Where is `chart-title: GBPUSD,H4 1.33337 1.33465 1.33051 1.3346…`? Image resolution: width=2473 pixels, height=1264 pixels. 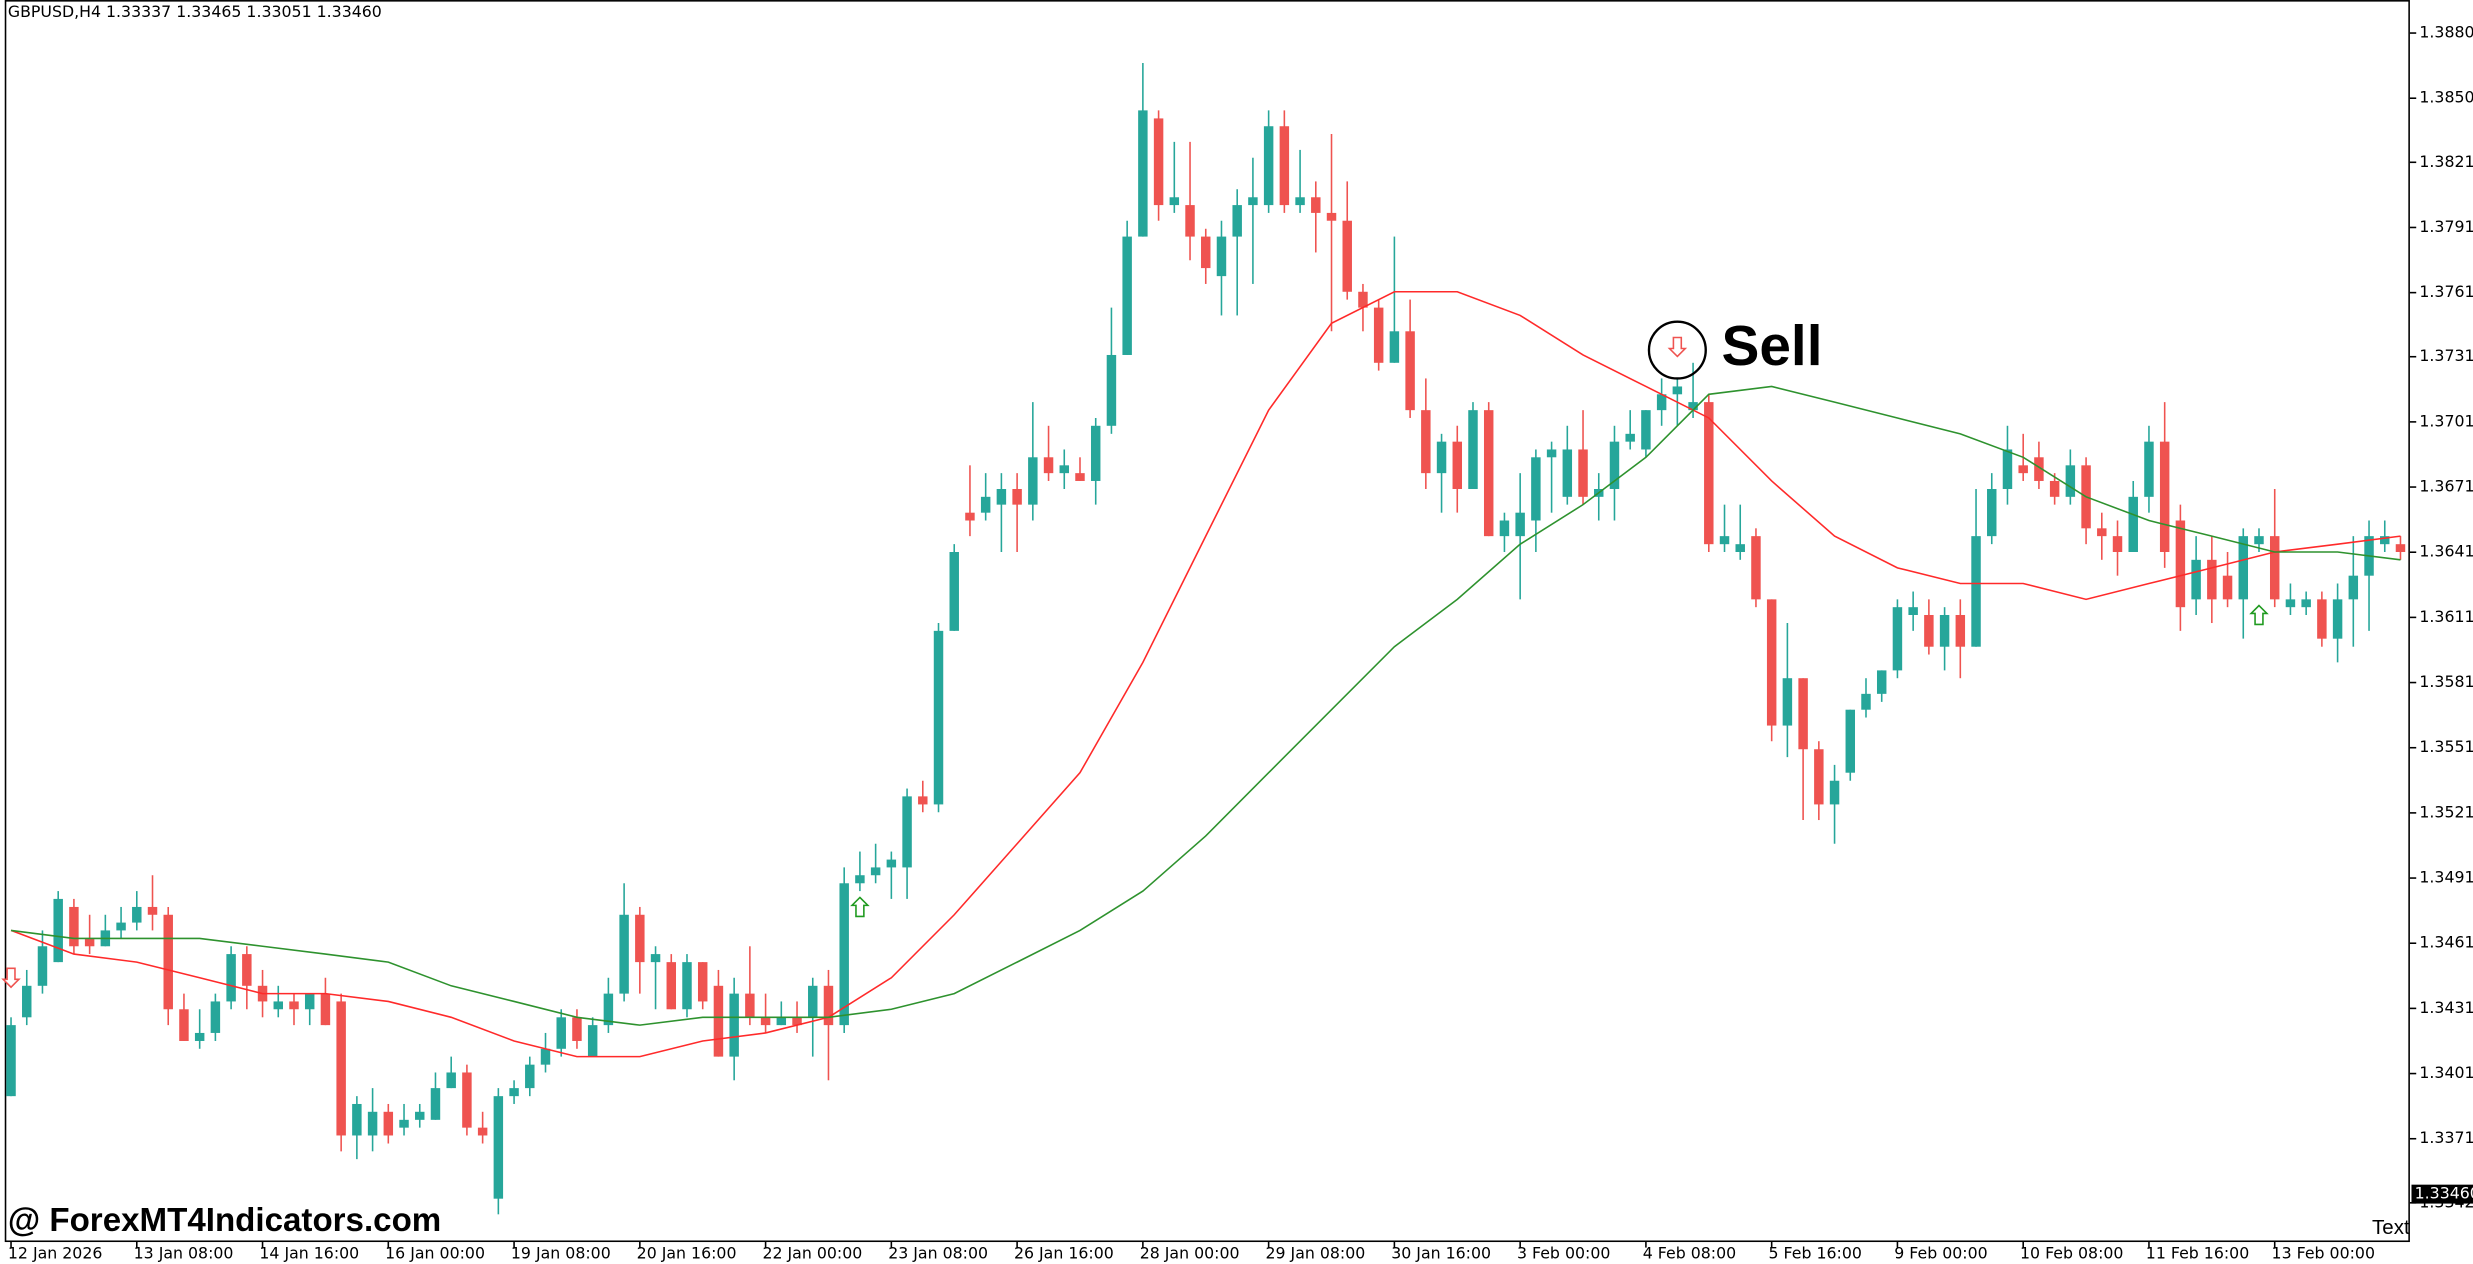 chart-title: GBPUSD,H4 1.33337 1.33465 1.33051 1.3346… is located at coordinates (195, 11).